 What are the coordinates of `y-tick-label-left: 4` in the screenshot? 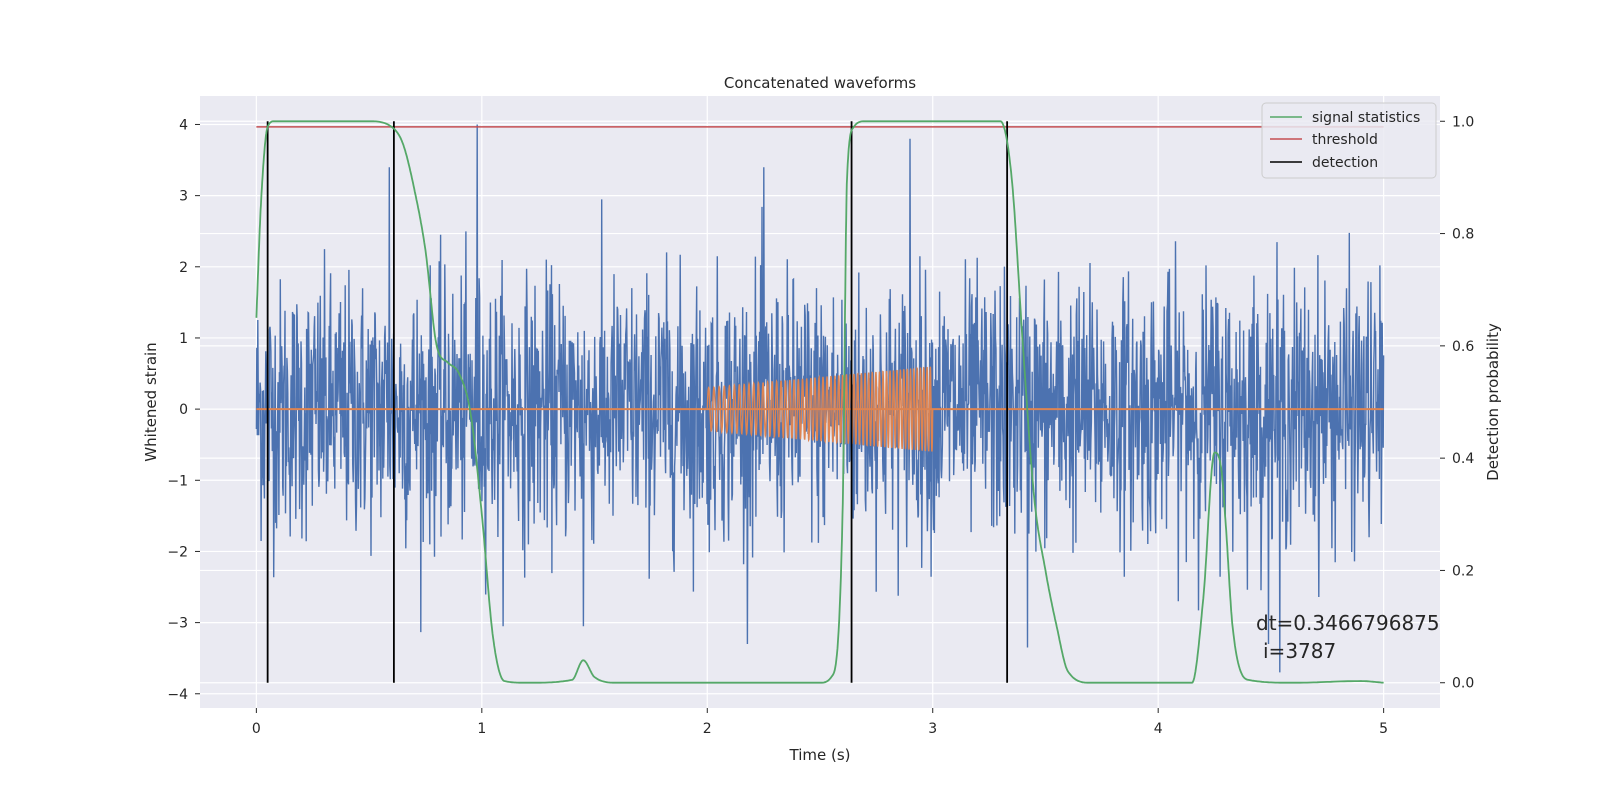 It's located at (183, 125).